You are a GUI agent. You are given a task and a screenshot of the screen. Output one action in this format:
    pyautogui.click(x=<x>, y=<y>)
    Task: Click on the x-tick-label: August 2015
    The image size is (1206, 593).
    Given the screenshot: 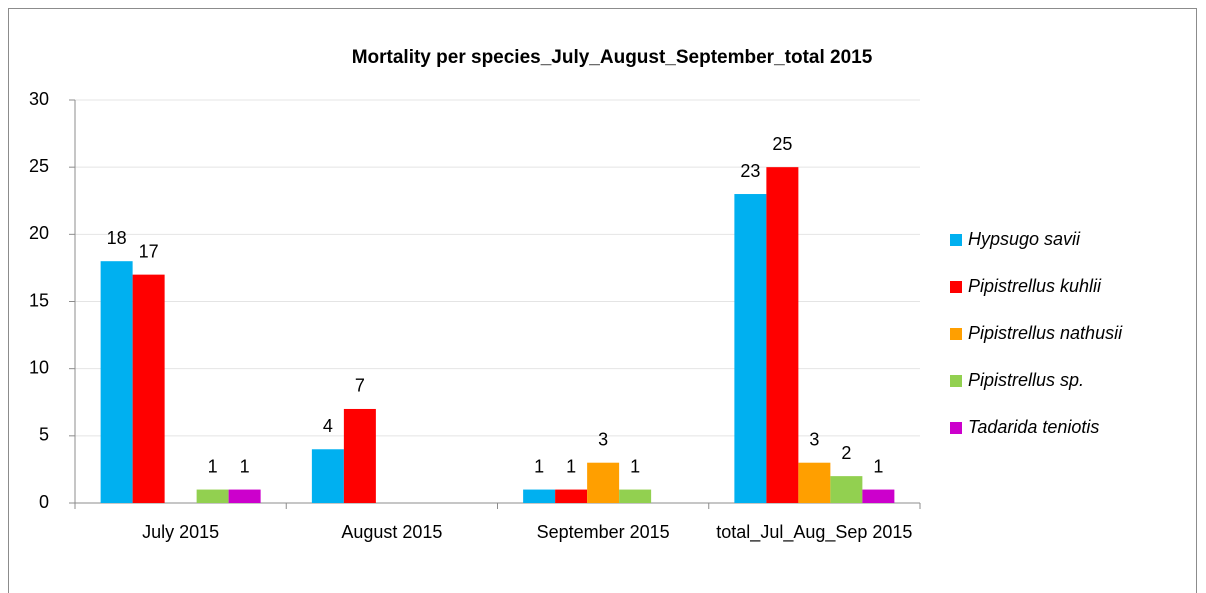 What is the action you would take?
    pyautogui.click(x=391, y=532)
    